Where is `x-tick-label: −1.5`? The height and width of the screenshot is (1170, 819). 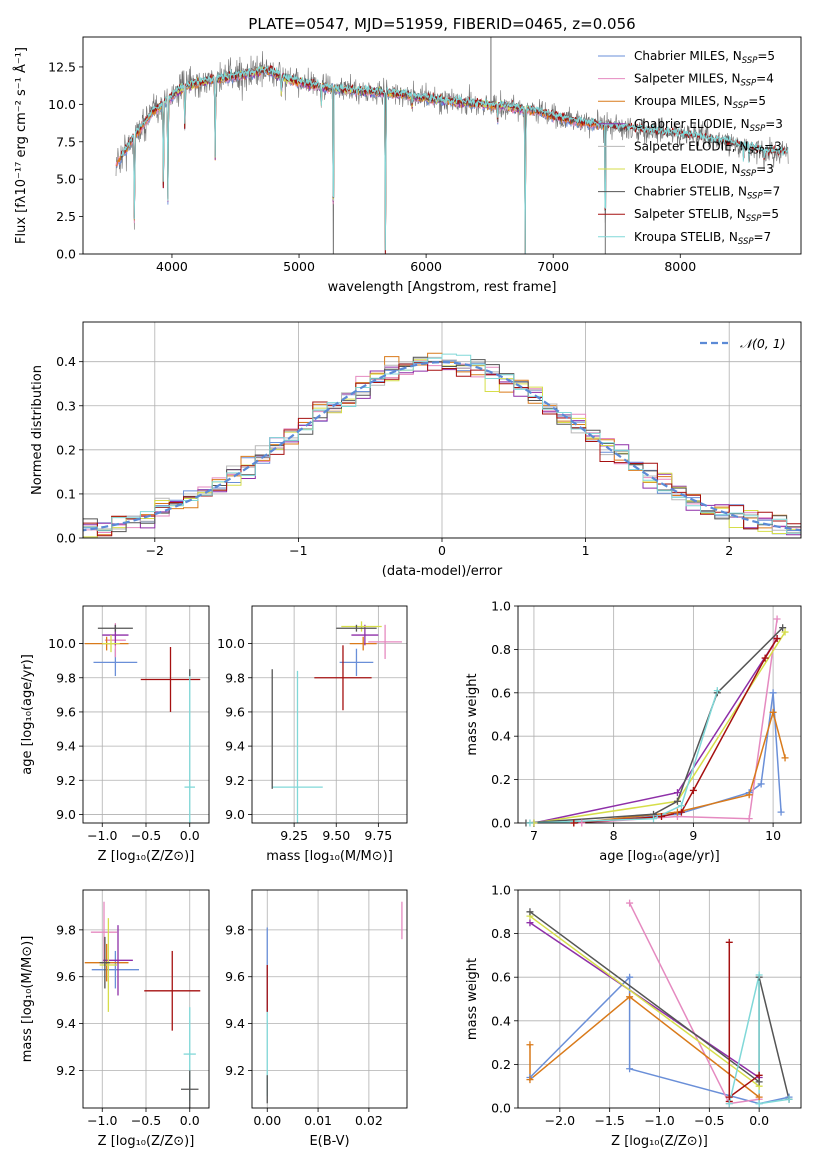
x-tick-label: −1.5 is located at coordinates (609, 1120).